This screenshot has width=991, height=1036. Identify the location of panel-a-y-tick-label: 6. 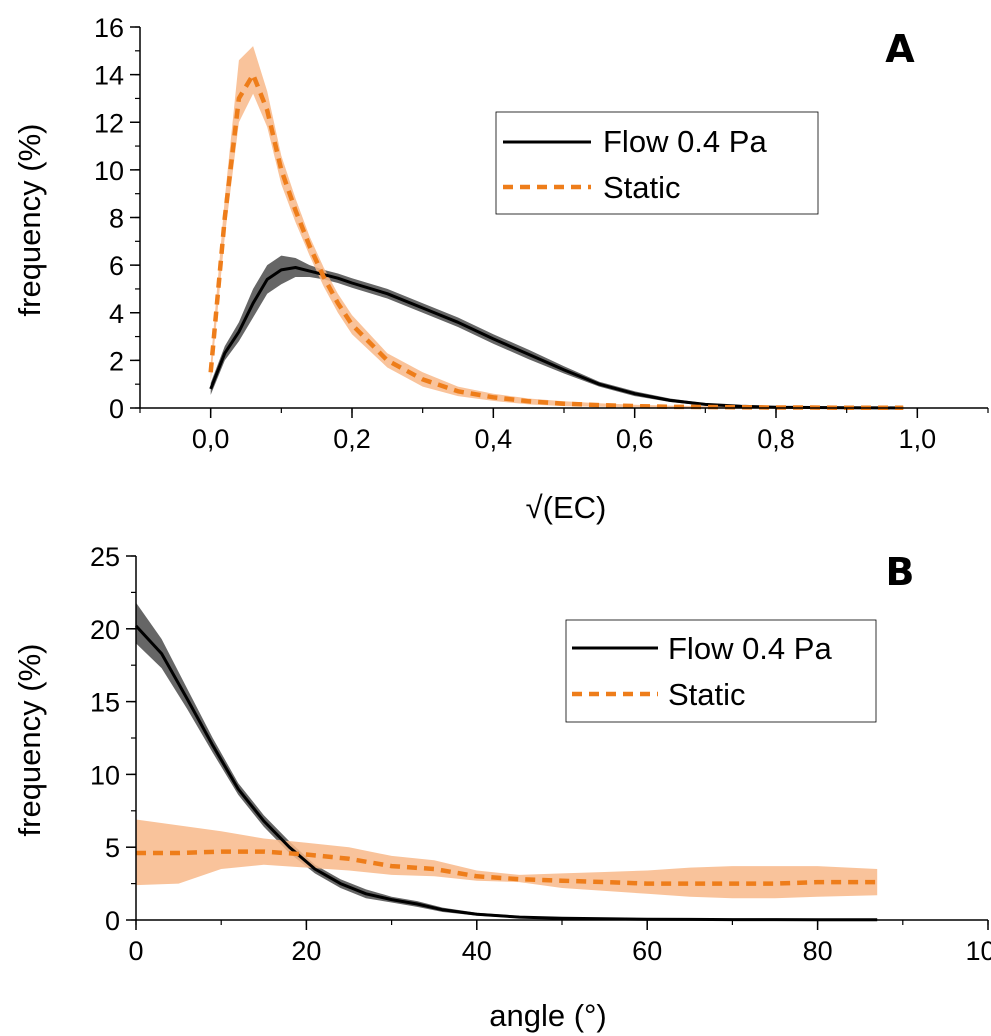
(116, 266).